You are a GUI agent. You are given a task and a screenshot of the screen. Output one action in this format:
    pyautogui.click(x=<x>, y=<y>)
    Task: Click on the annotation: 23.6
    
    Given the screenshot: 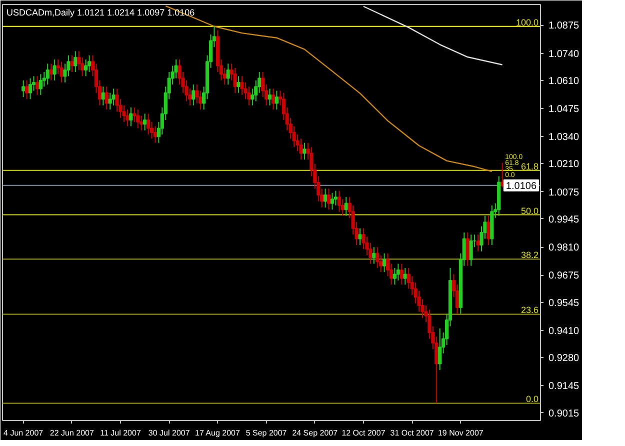 What is the action you would take?
    pyautogui.click(x=529, y=310)
    